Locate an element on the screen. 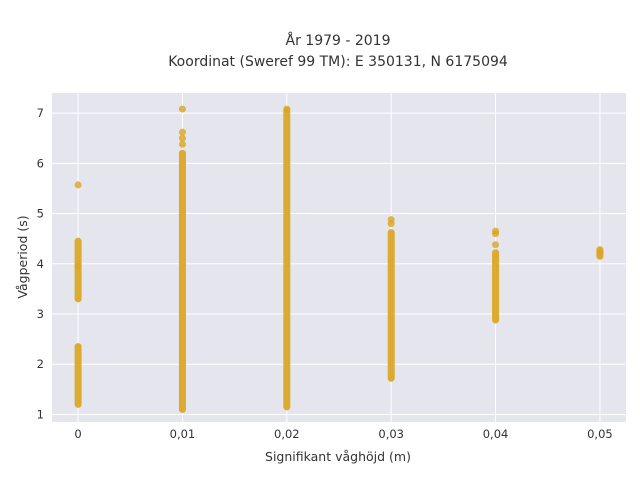 The image size is (640, 480). y-tick-label: 5 is located at coordinates (40, 214).